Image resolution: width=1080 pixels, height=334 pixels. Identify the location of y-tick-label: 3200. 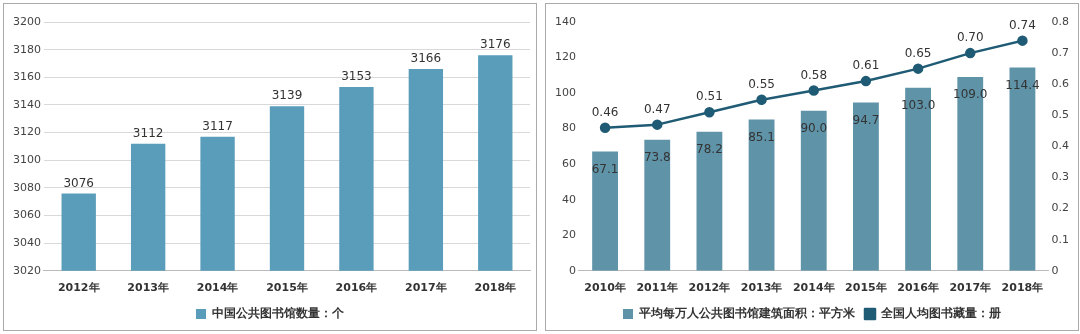
(26, 21).